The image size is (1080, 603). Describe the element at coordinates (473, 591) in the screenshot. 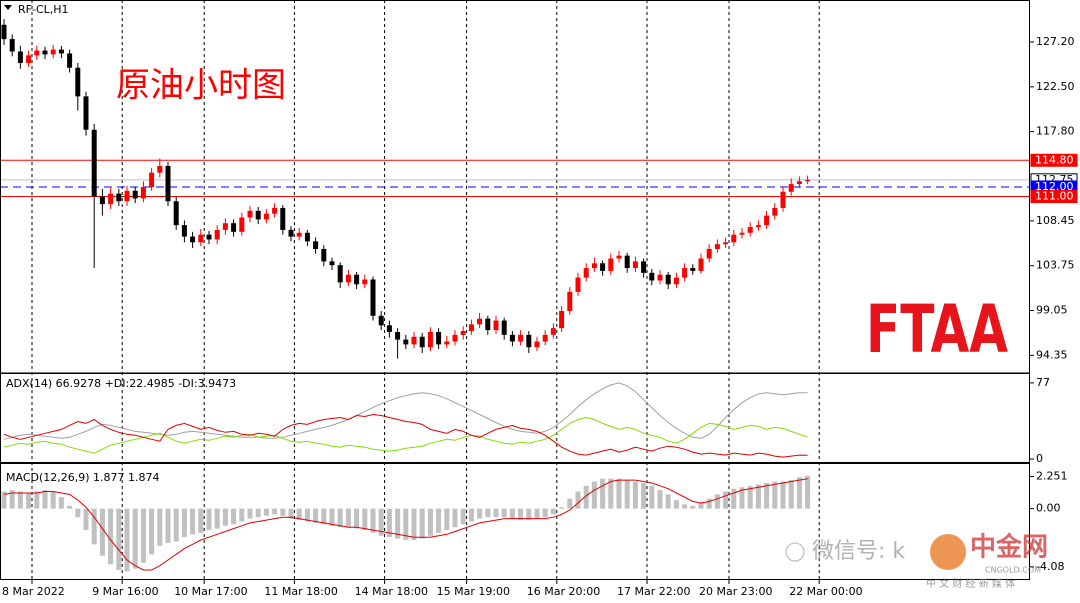

I see `x-tick-label: 15 Mar 19:00` at that location.